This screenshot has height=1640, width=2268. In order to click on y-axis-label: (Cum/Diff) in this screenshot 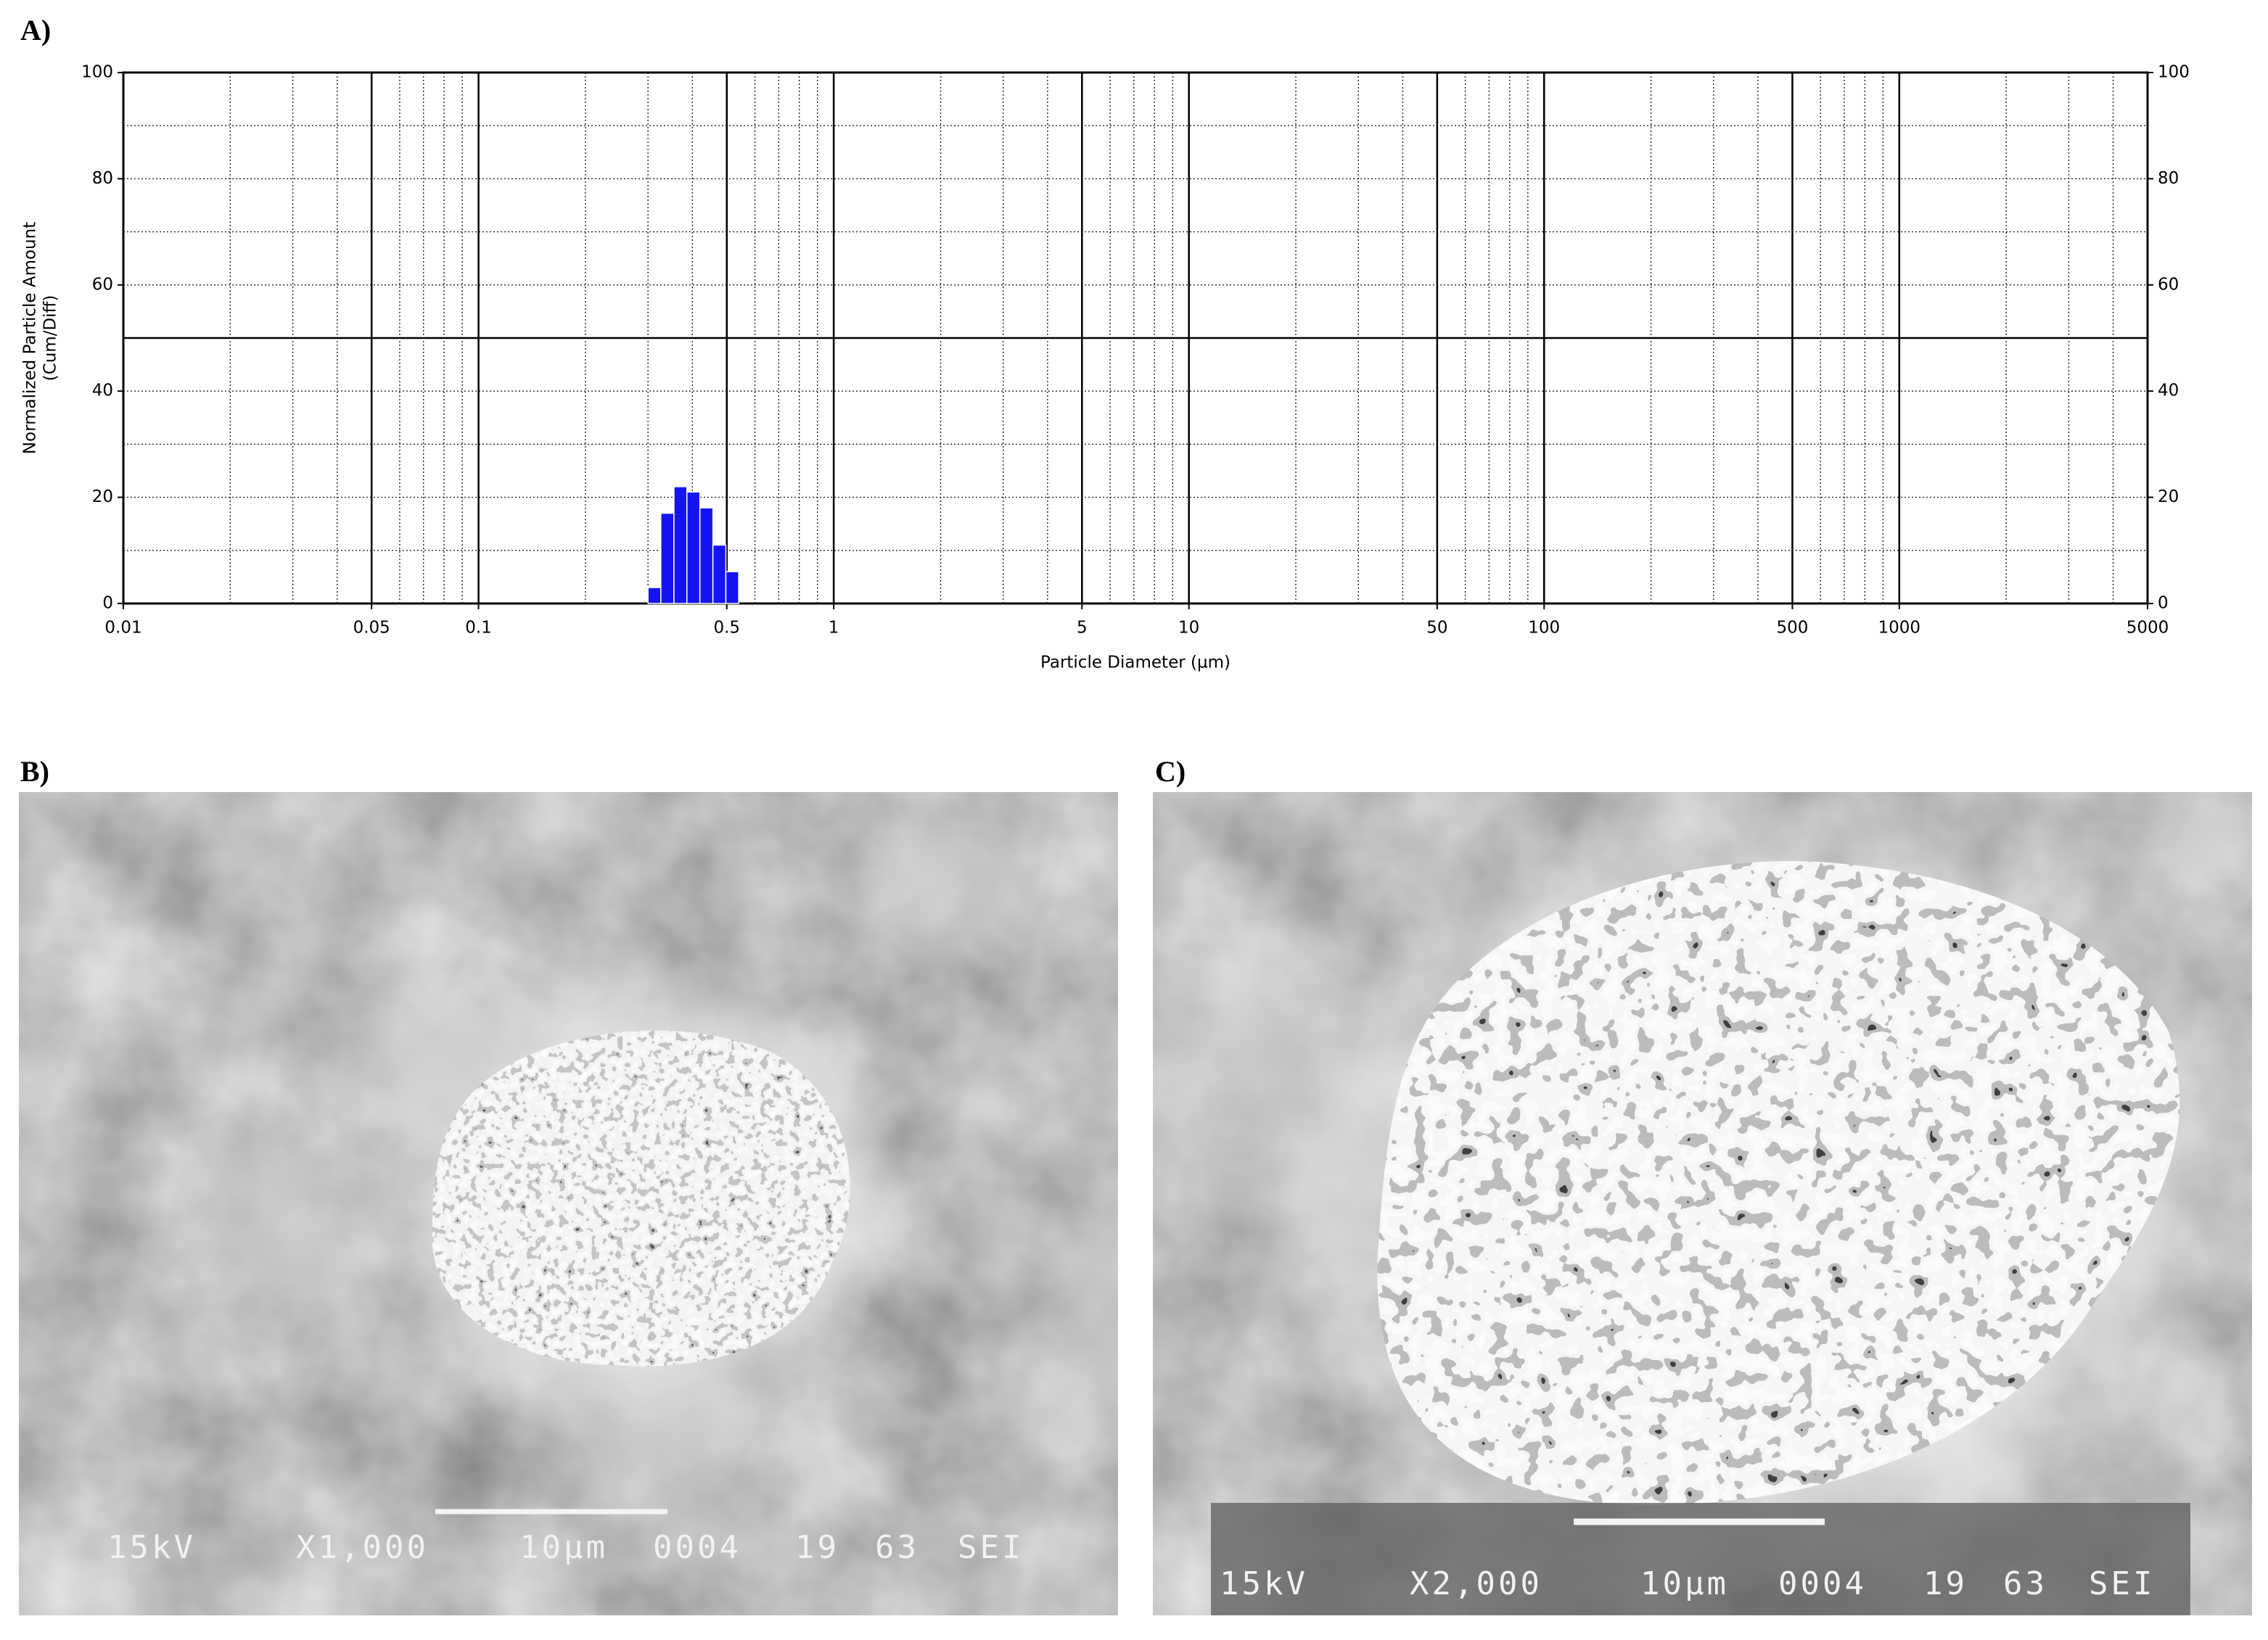, I will do `click(50, 338)`.